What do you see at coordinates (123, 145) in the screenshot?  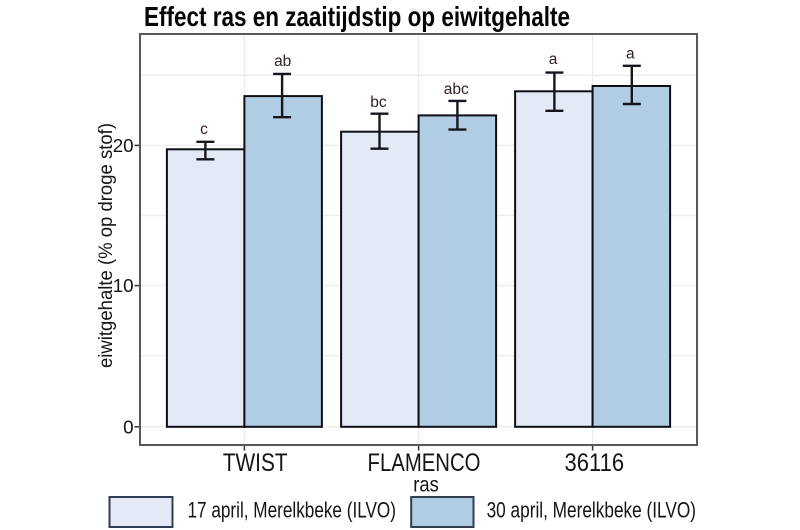 I see `svg-text: 20` at bounding box center [123, 145].